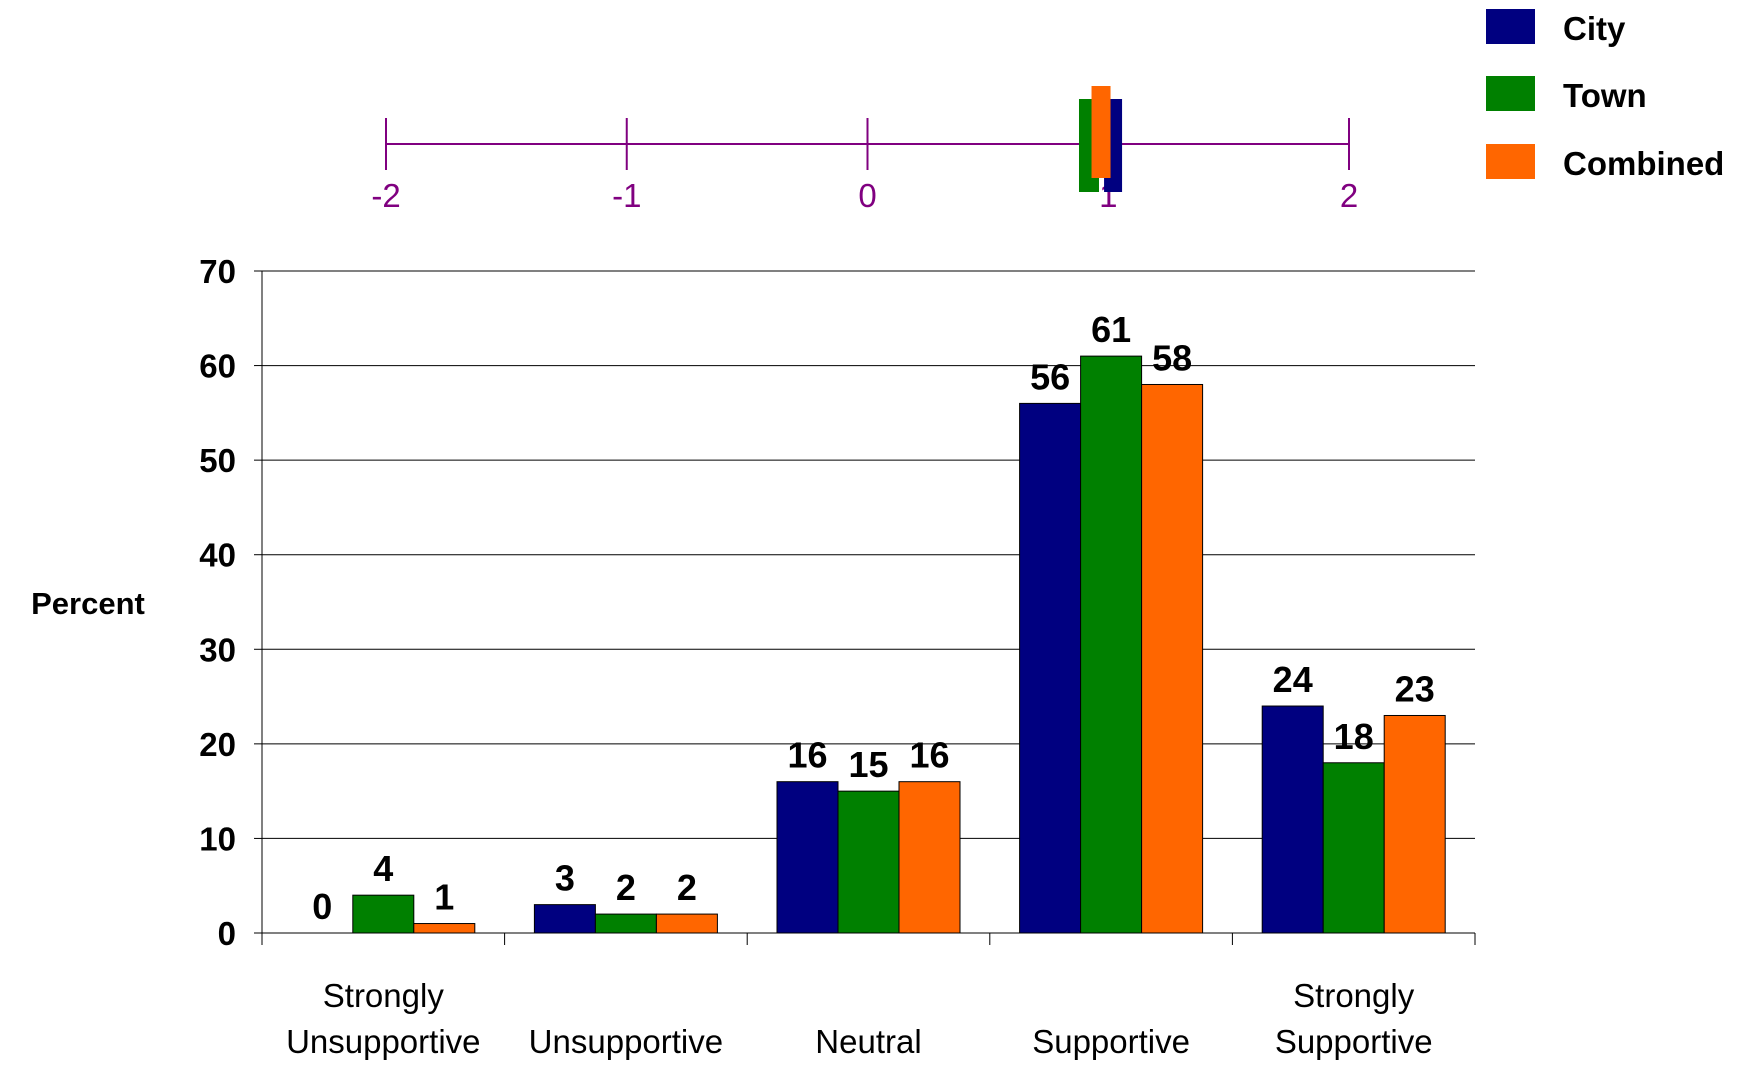  I want to click on scale-tick-label: -1, so click(626, 195).